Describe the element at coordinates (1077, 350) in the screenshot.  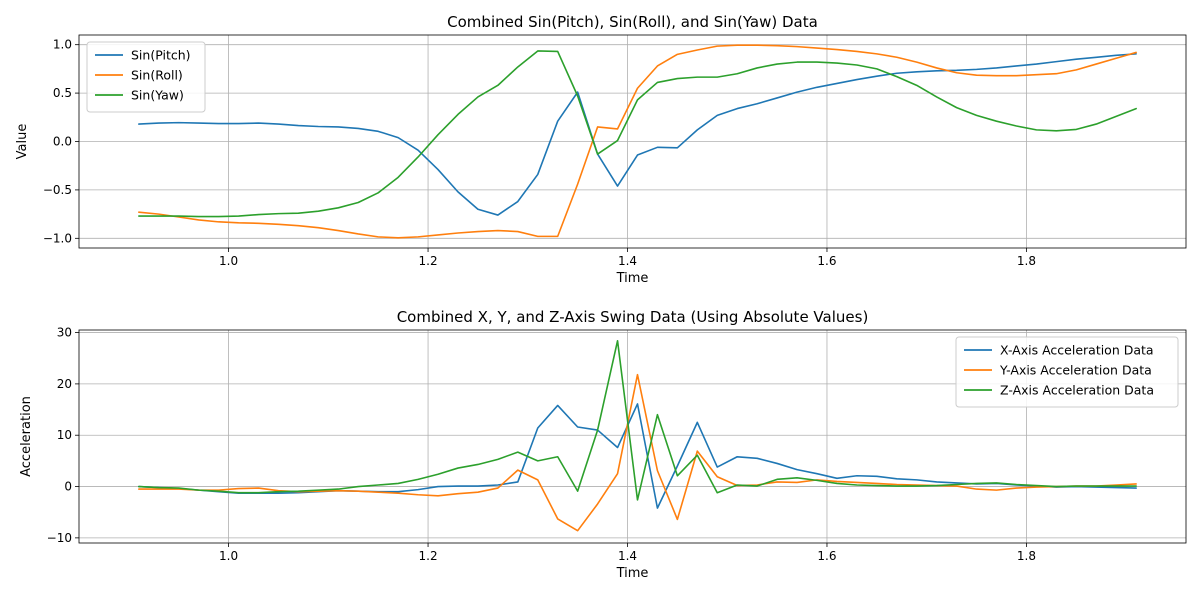
I see `chart-2-legend-label-1: X-Axis Acceleration Data` at that location.